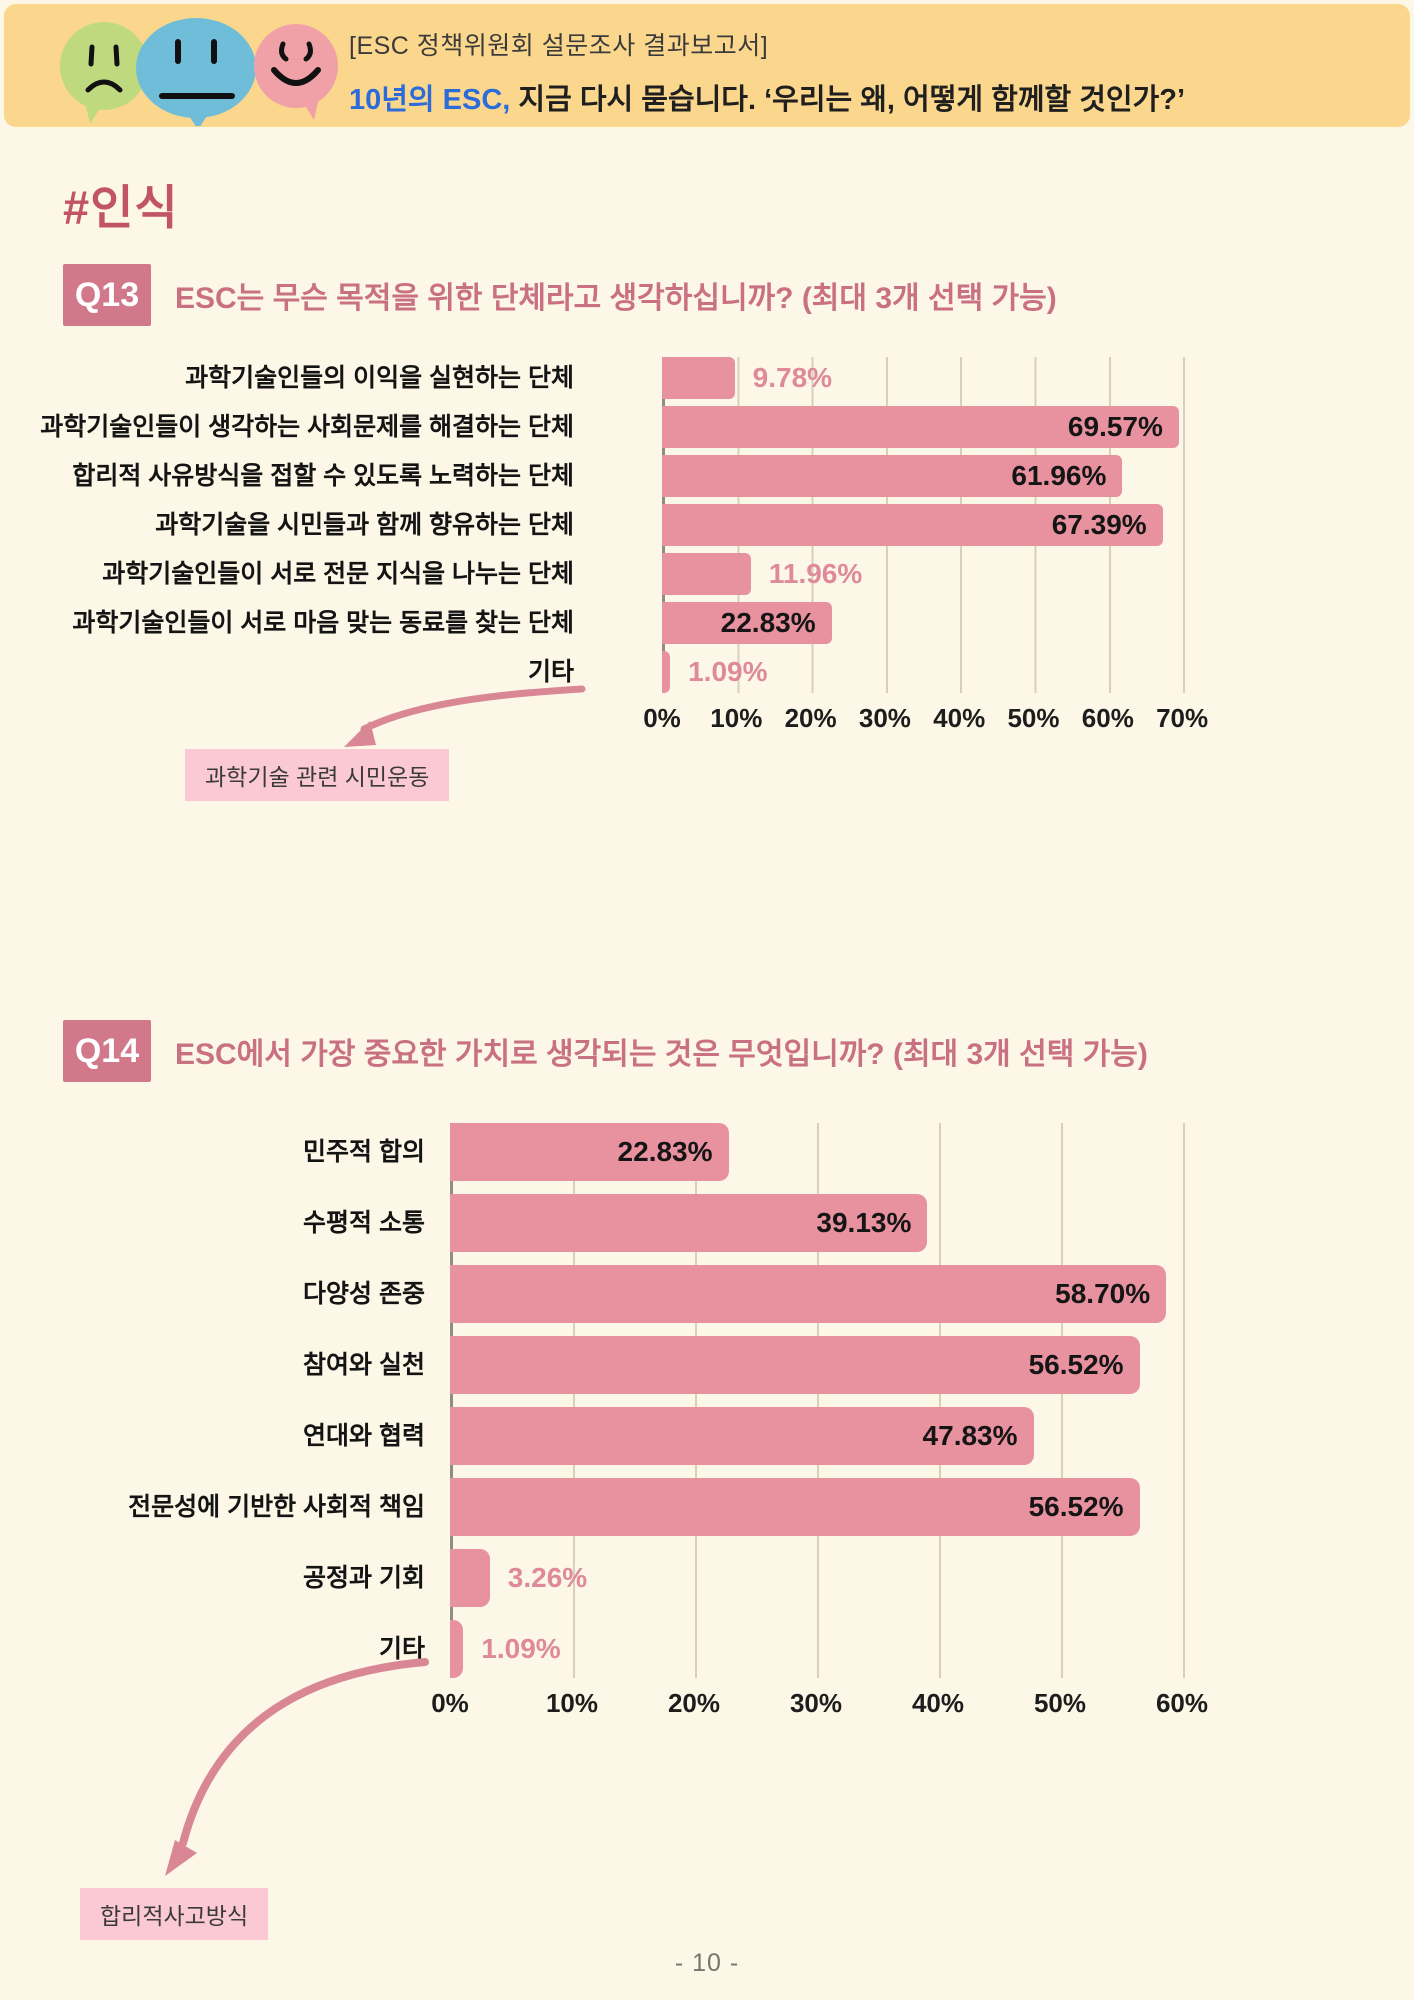 The image size is (1414, 2000). I want to click on value-label: 58.70%, so click(1103, 1293).